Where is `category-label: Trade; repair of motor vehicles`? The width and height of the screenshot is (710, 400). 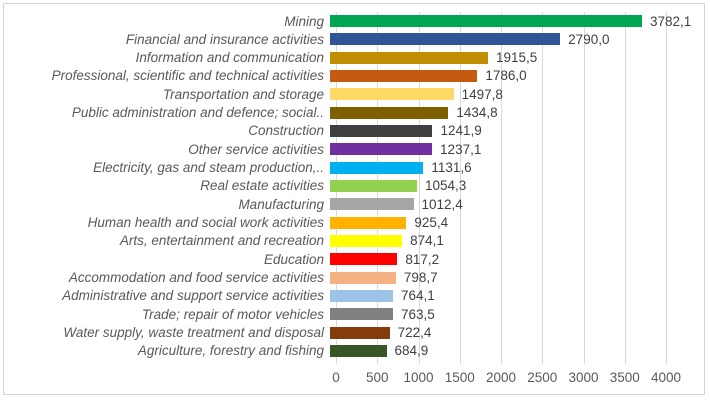 category-label: Trade; repair of motor vehicles is located at coordinates (232, 314).